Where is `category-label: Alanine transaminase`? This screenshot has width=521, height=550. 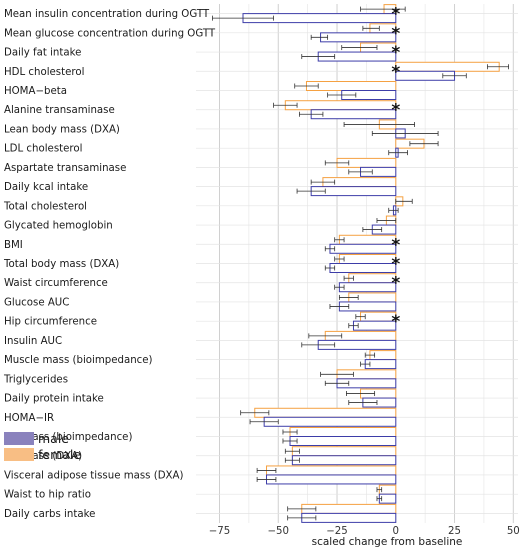 category-label: Alanine transaminase is located at coordinates (59, 110).